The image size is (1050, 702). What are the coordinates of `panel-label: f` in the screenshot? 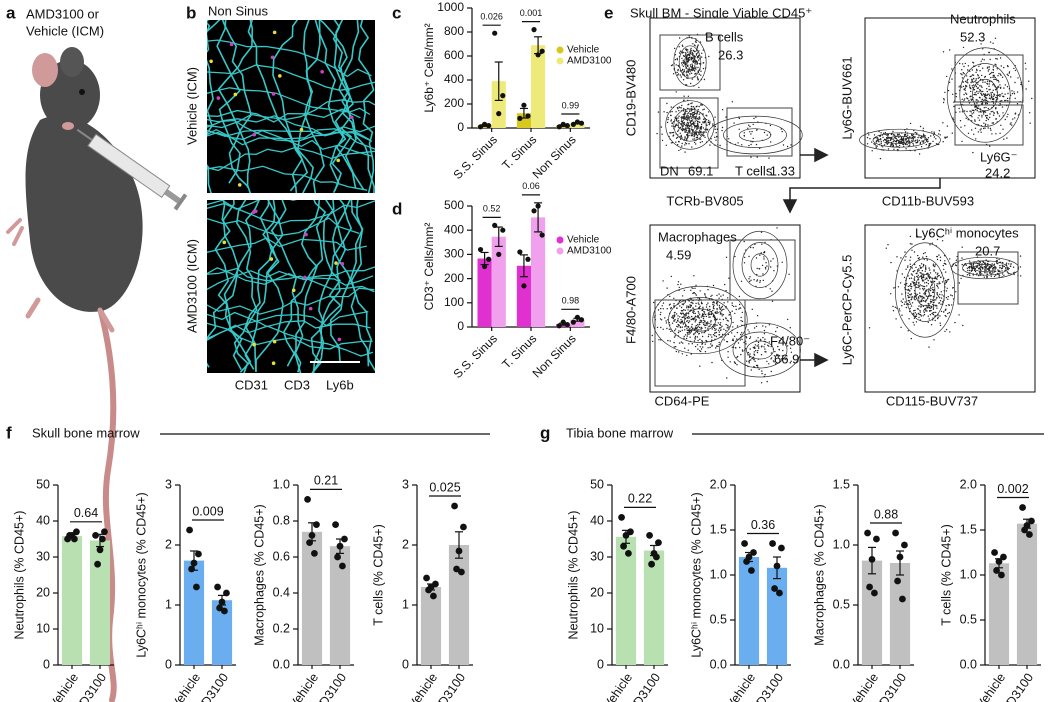 It's located at (9, 432).